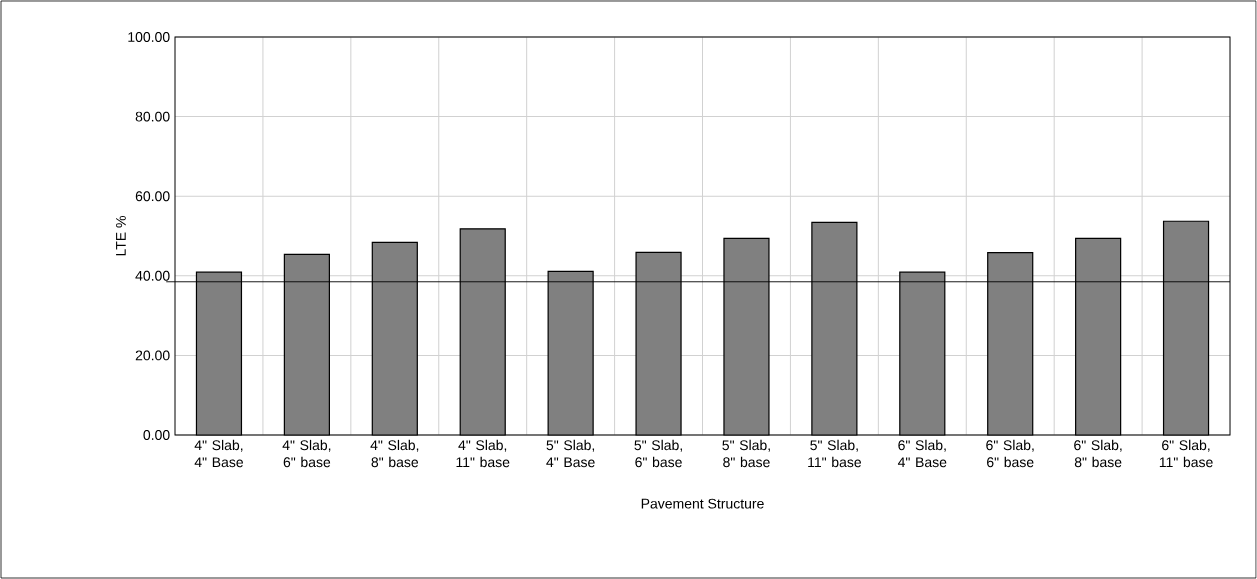 This screenshot has height=579, width=1257. What do you see at coordinates (922, 453) in the screenshot?
I see `x-tick-label: 6" Slab, 4" Base` at bounding box center [922, 453].